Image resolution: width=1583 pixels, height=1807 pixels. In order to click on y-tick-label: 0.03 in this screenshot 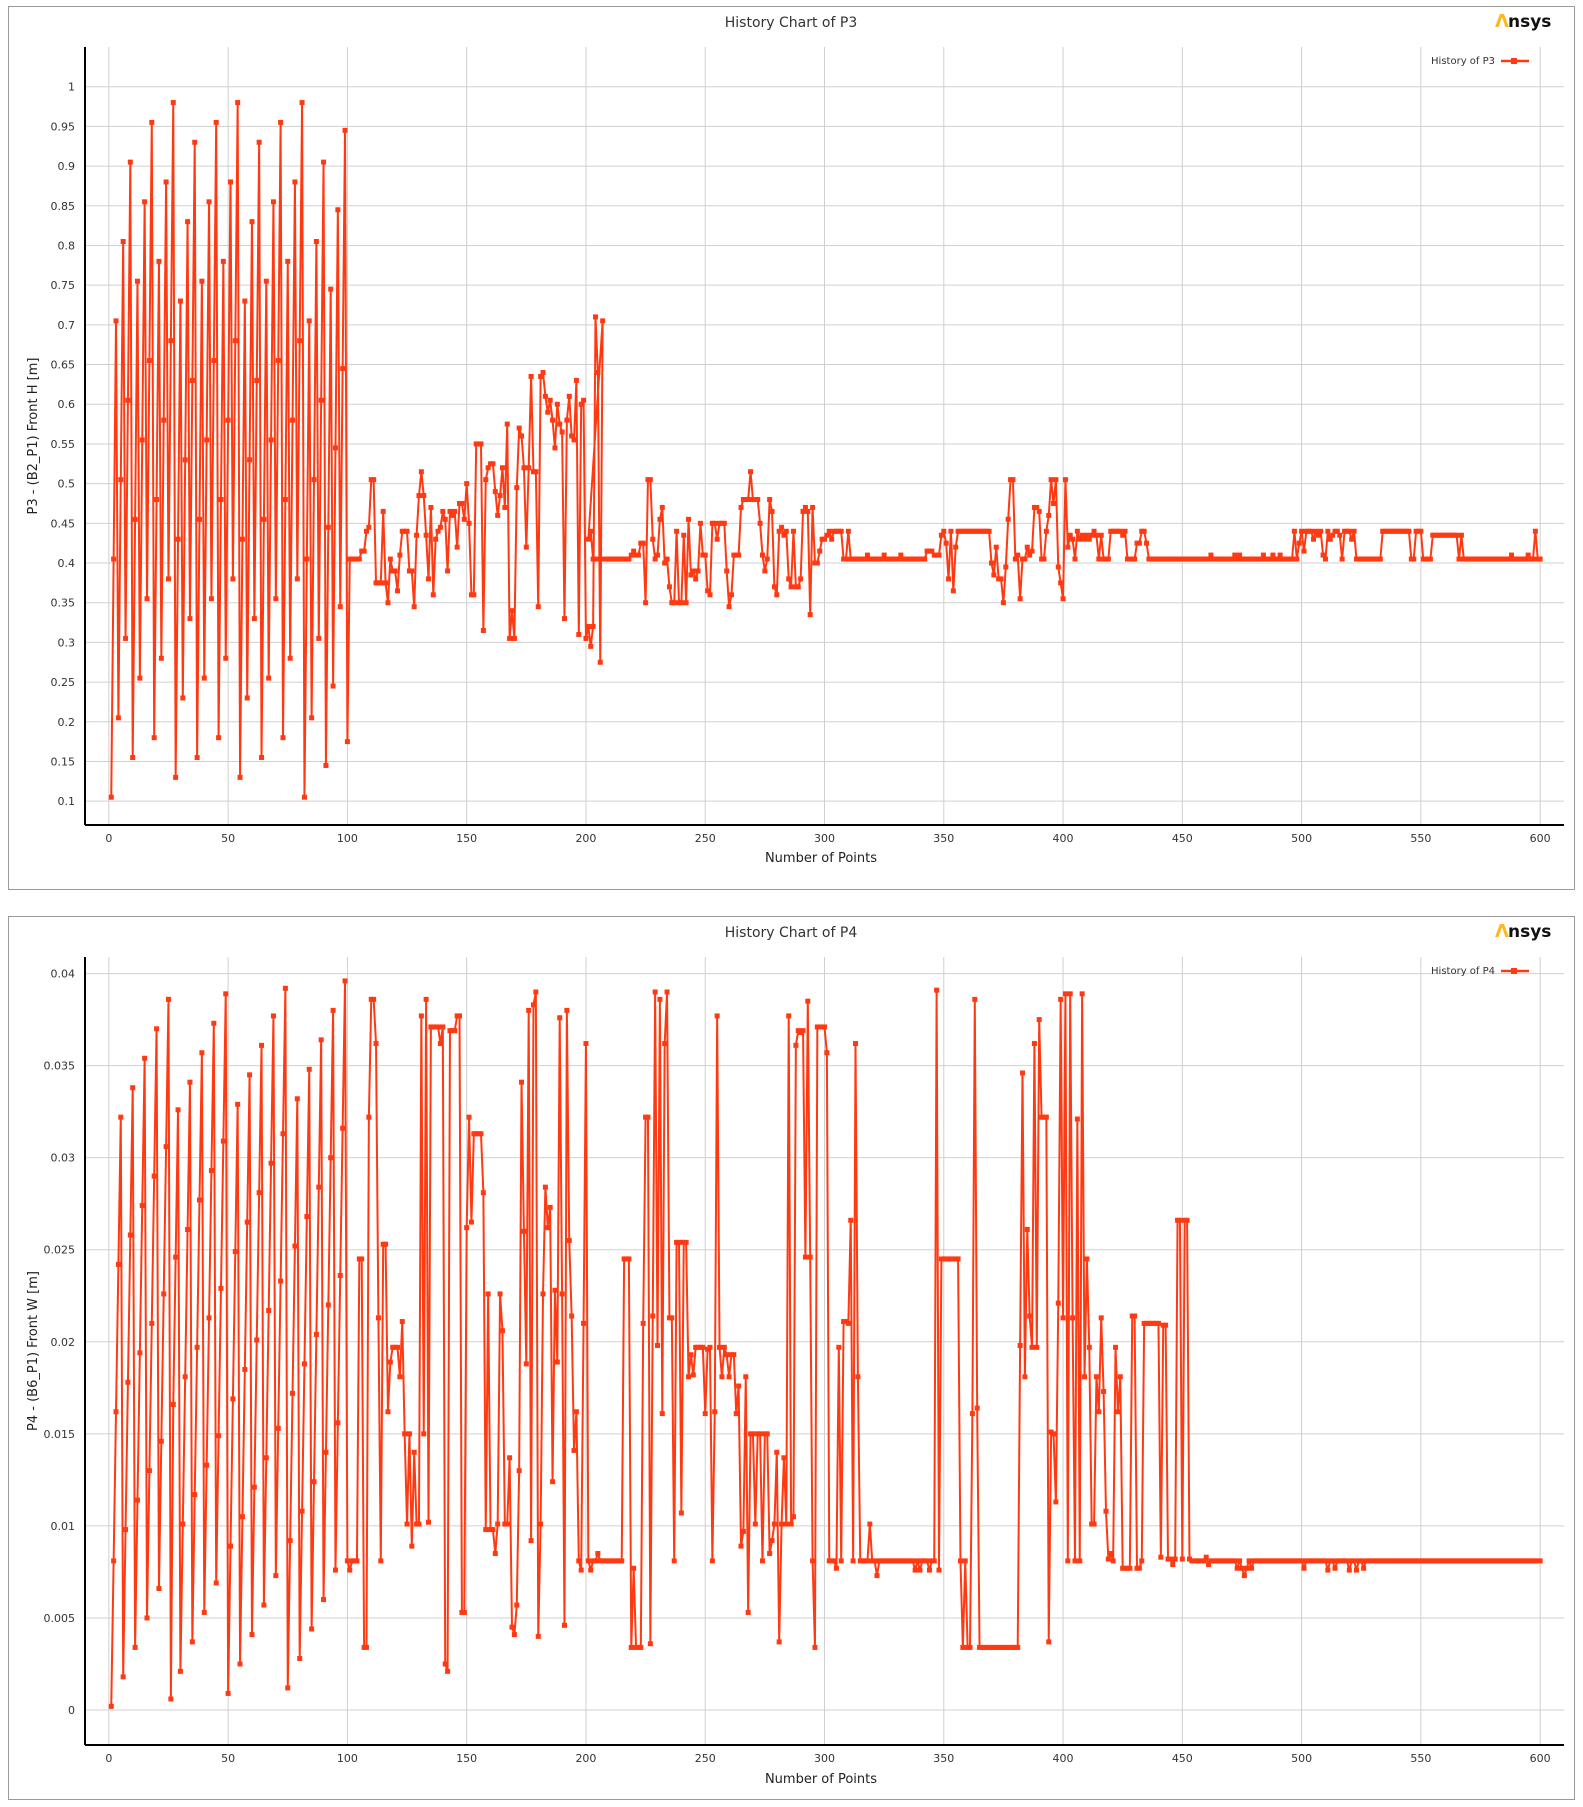, I will do `click(63, 1158)`.